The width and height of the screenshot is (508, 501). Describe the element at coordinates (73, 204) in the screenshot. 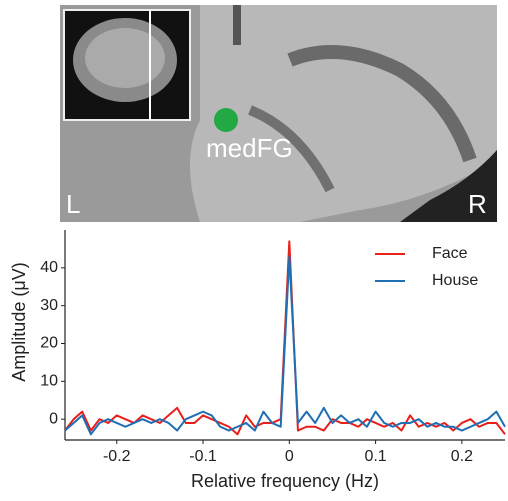

I see `left-label: L` at that location.